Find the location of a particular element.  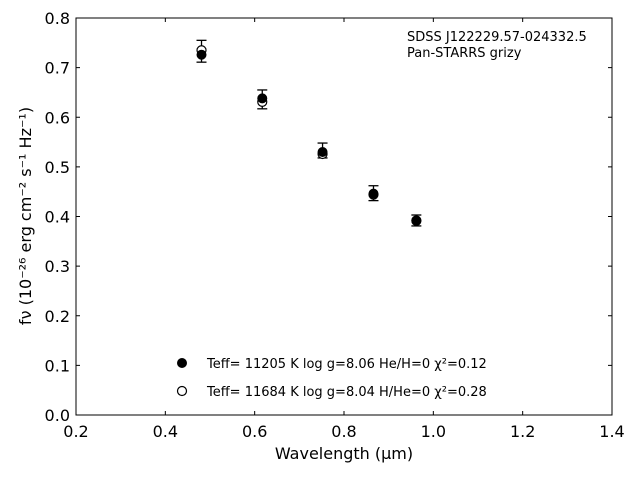

x-tick-label: 1.0 is located at coordinates (433, 431).